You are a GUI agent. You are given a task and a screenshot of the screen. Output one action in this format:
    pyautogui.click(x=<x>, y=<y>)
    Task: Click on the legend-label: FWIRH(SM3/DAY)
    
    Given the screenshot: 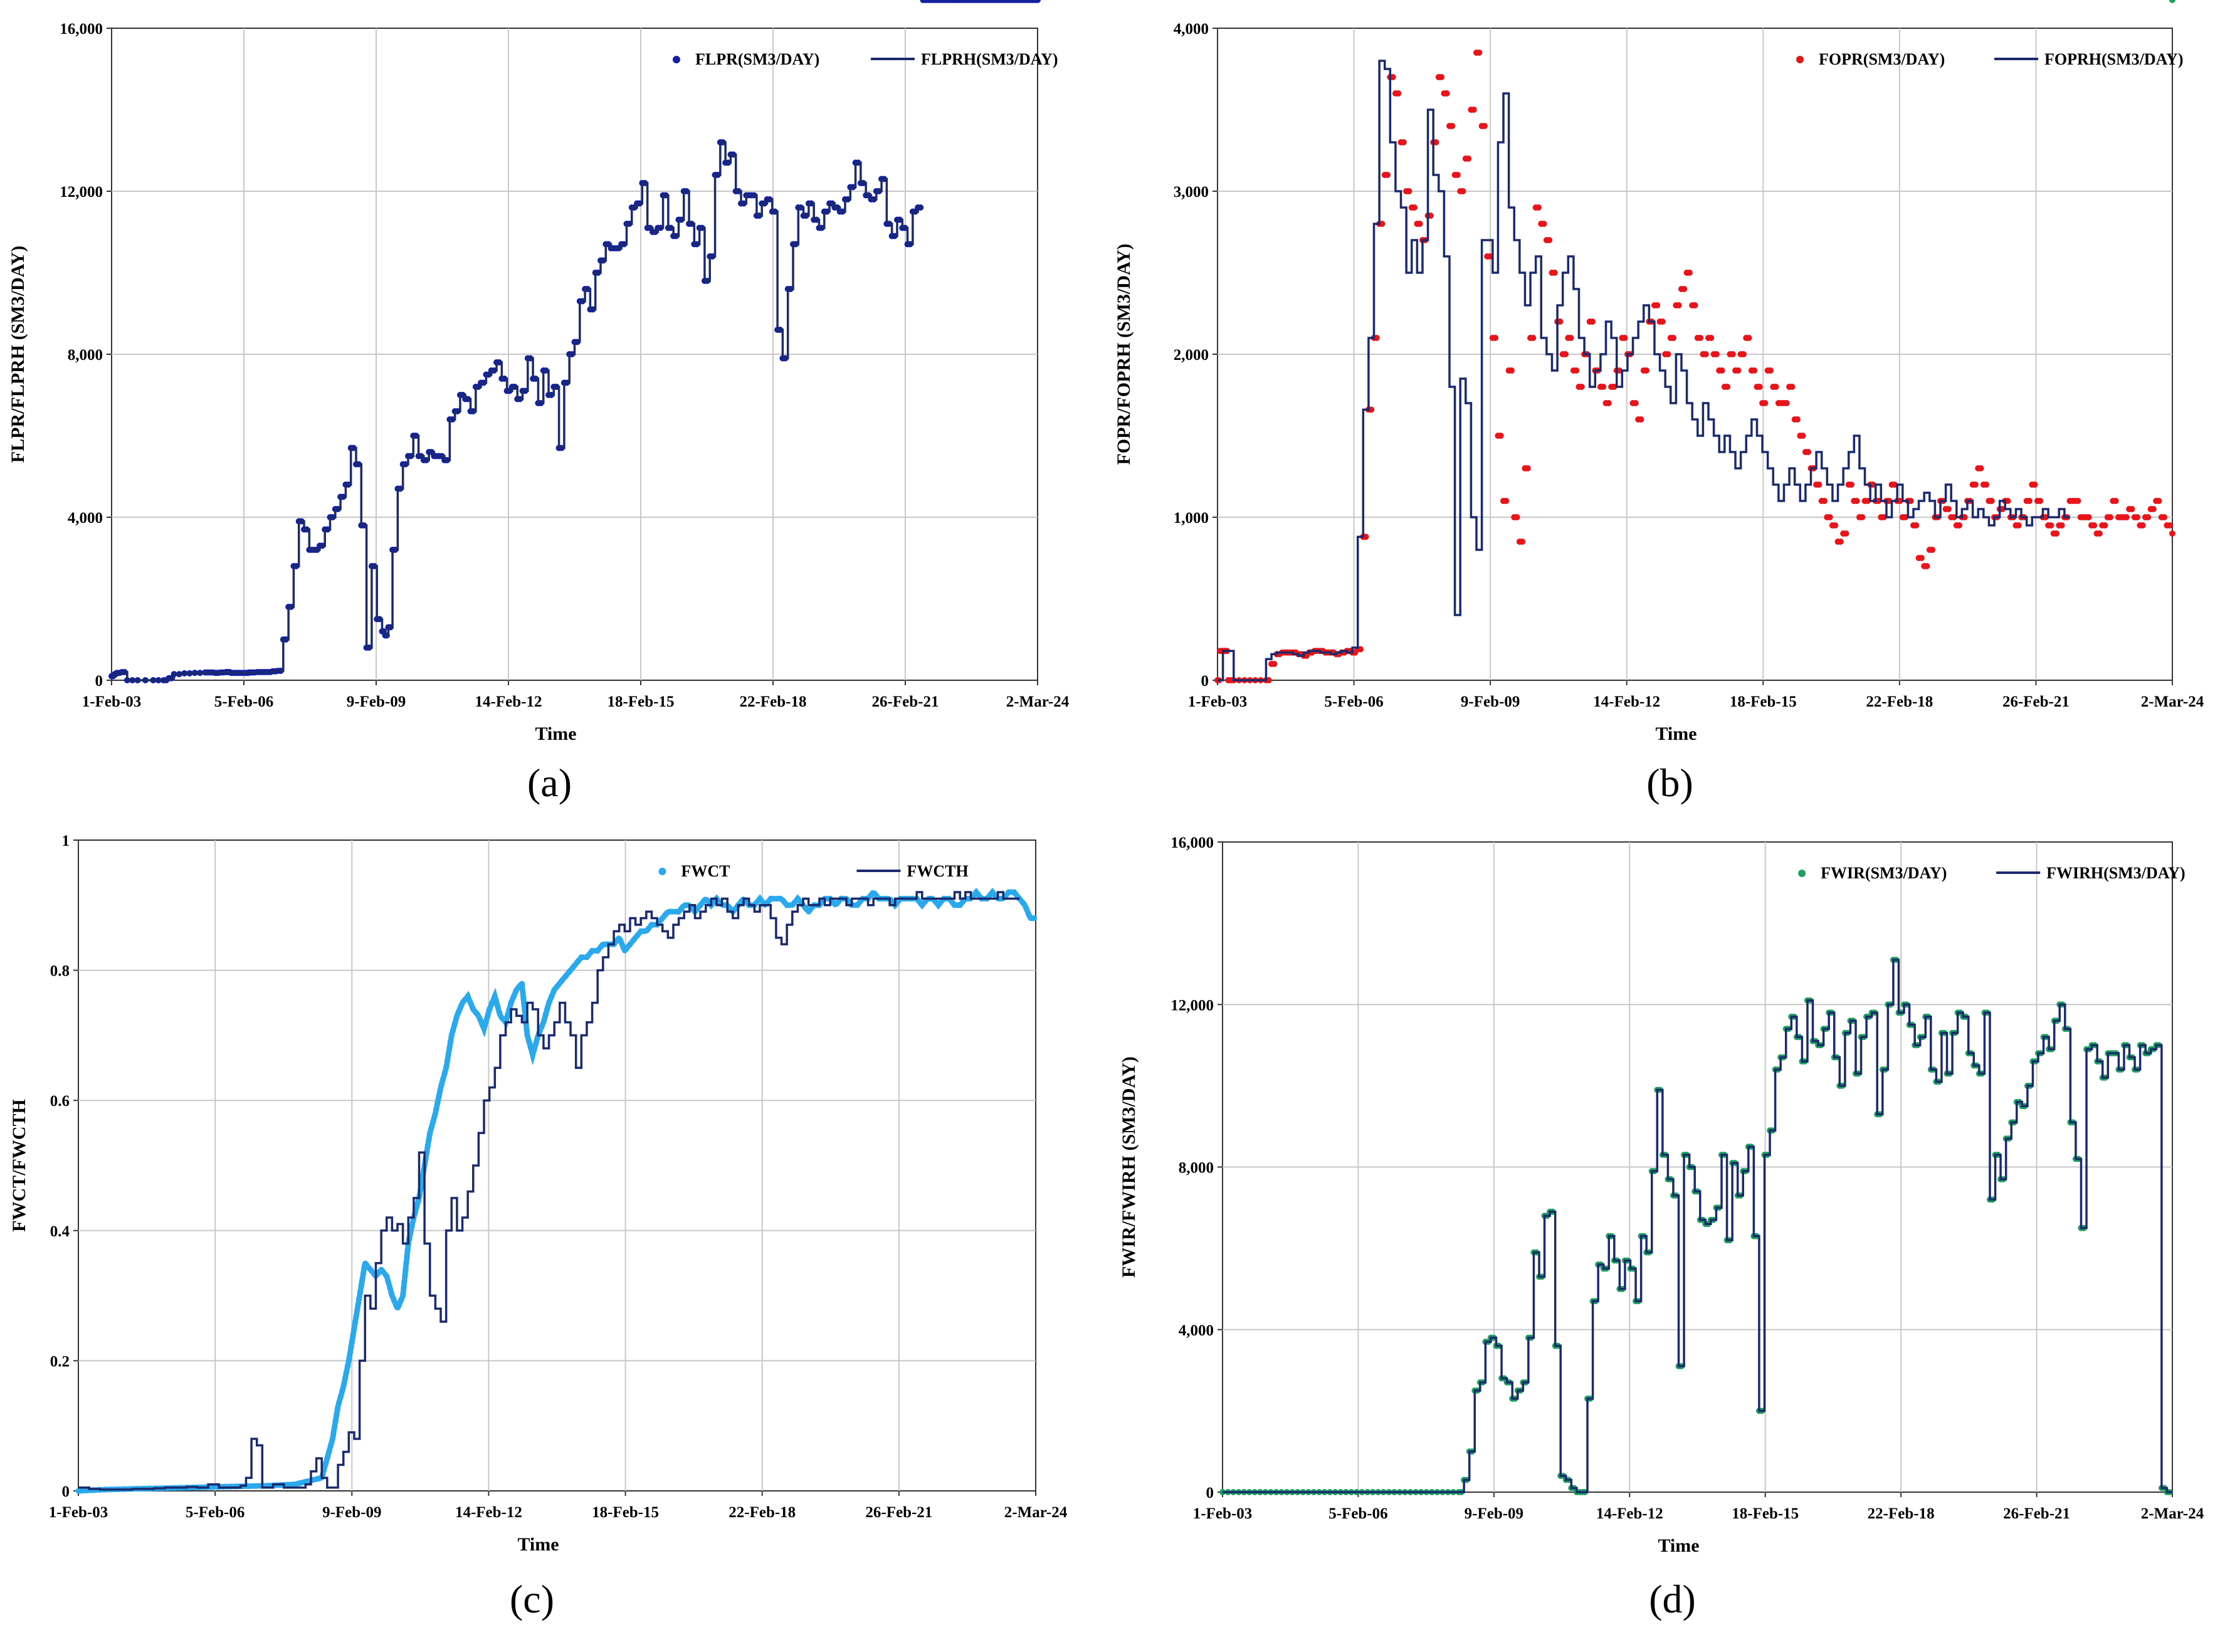 What is the action you would take?
    pyautogui.click(x=2115, y=873)
    